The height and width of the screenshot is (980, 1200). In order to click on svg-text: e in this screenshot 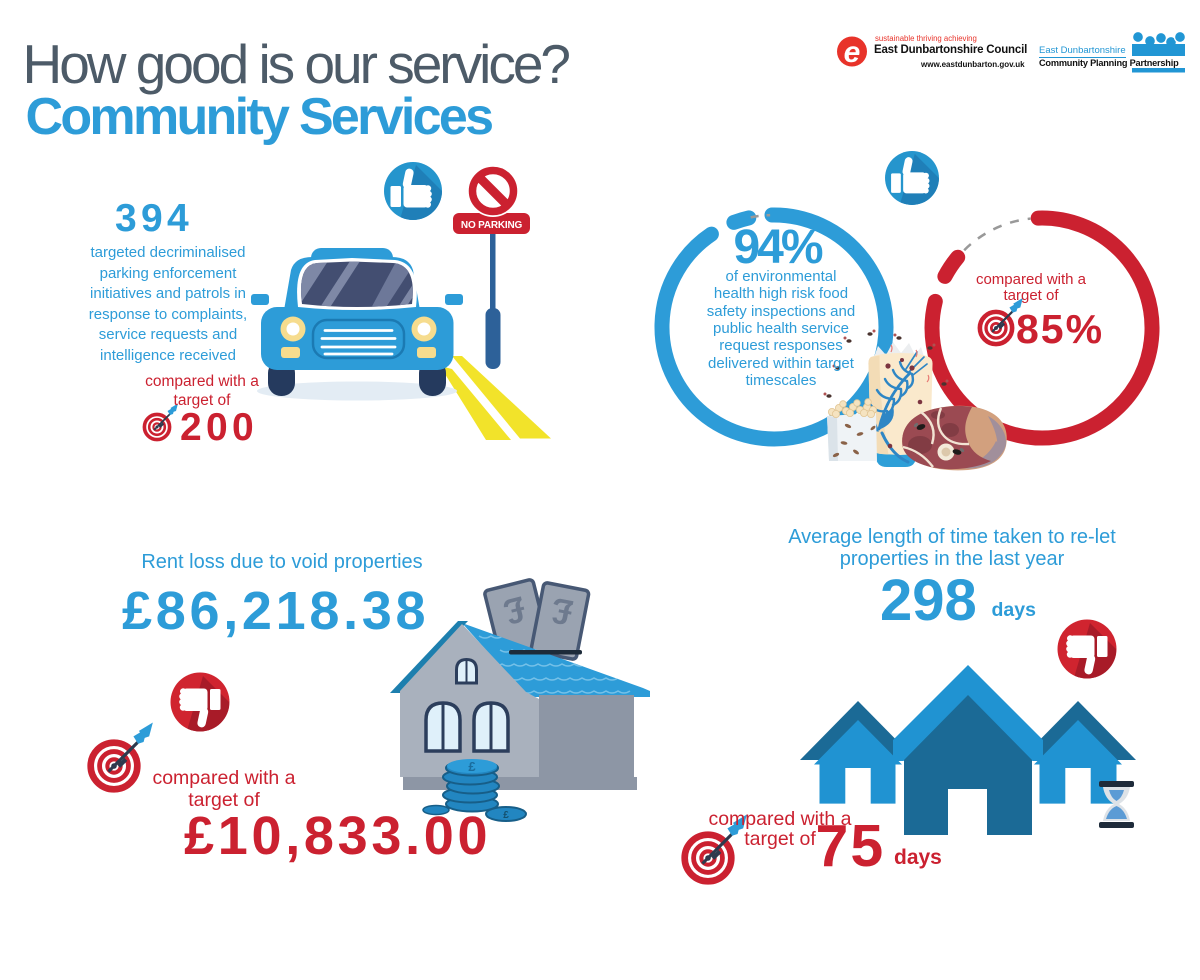, I will do `click(852, 52)`.